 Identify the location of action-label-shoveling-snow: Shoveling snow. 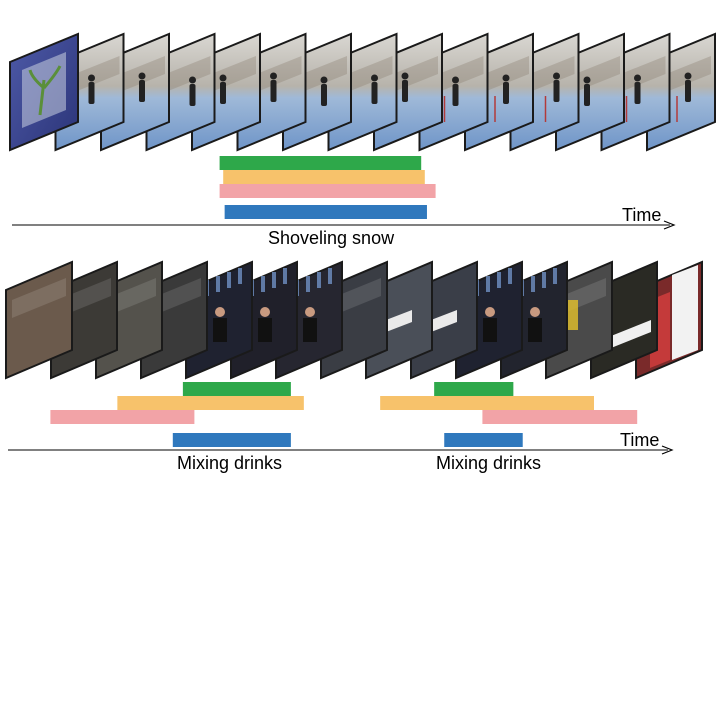
(331, 238).